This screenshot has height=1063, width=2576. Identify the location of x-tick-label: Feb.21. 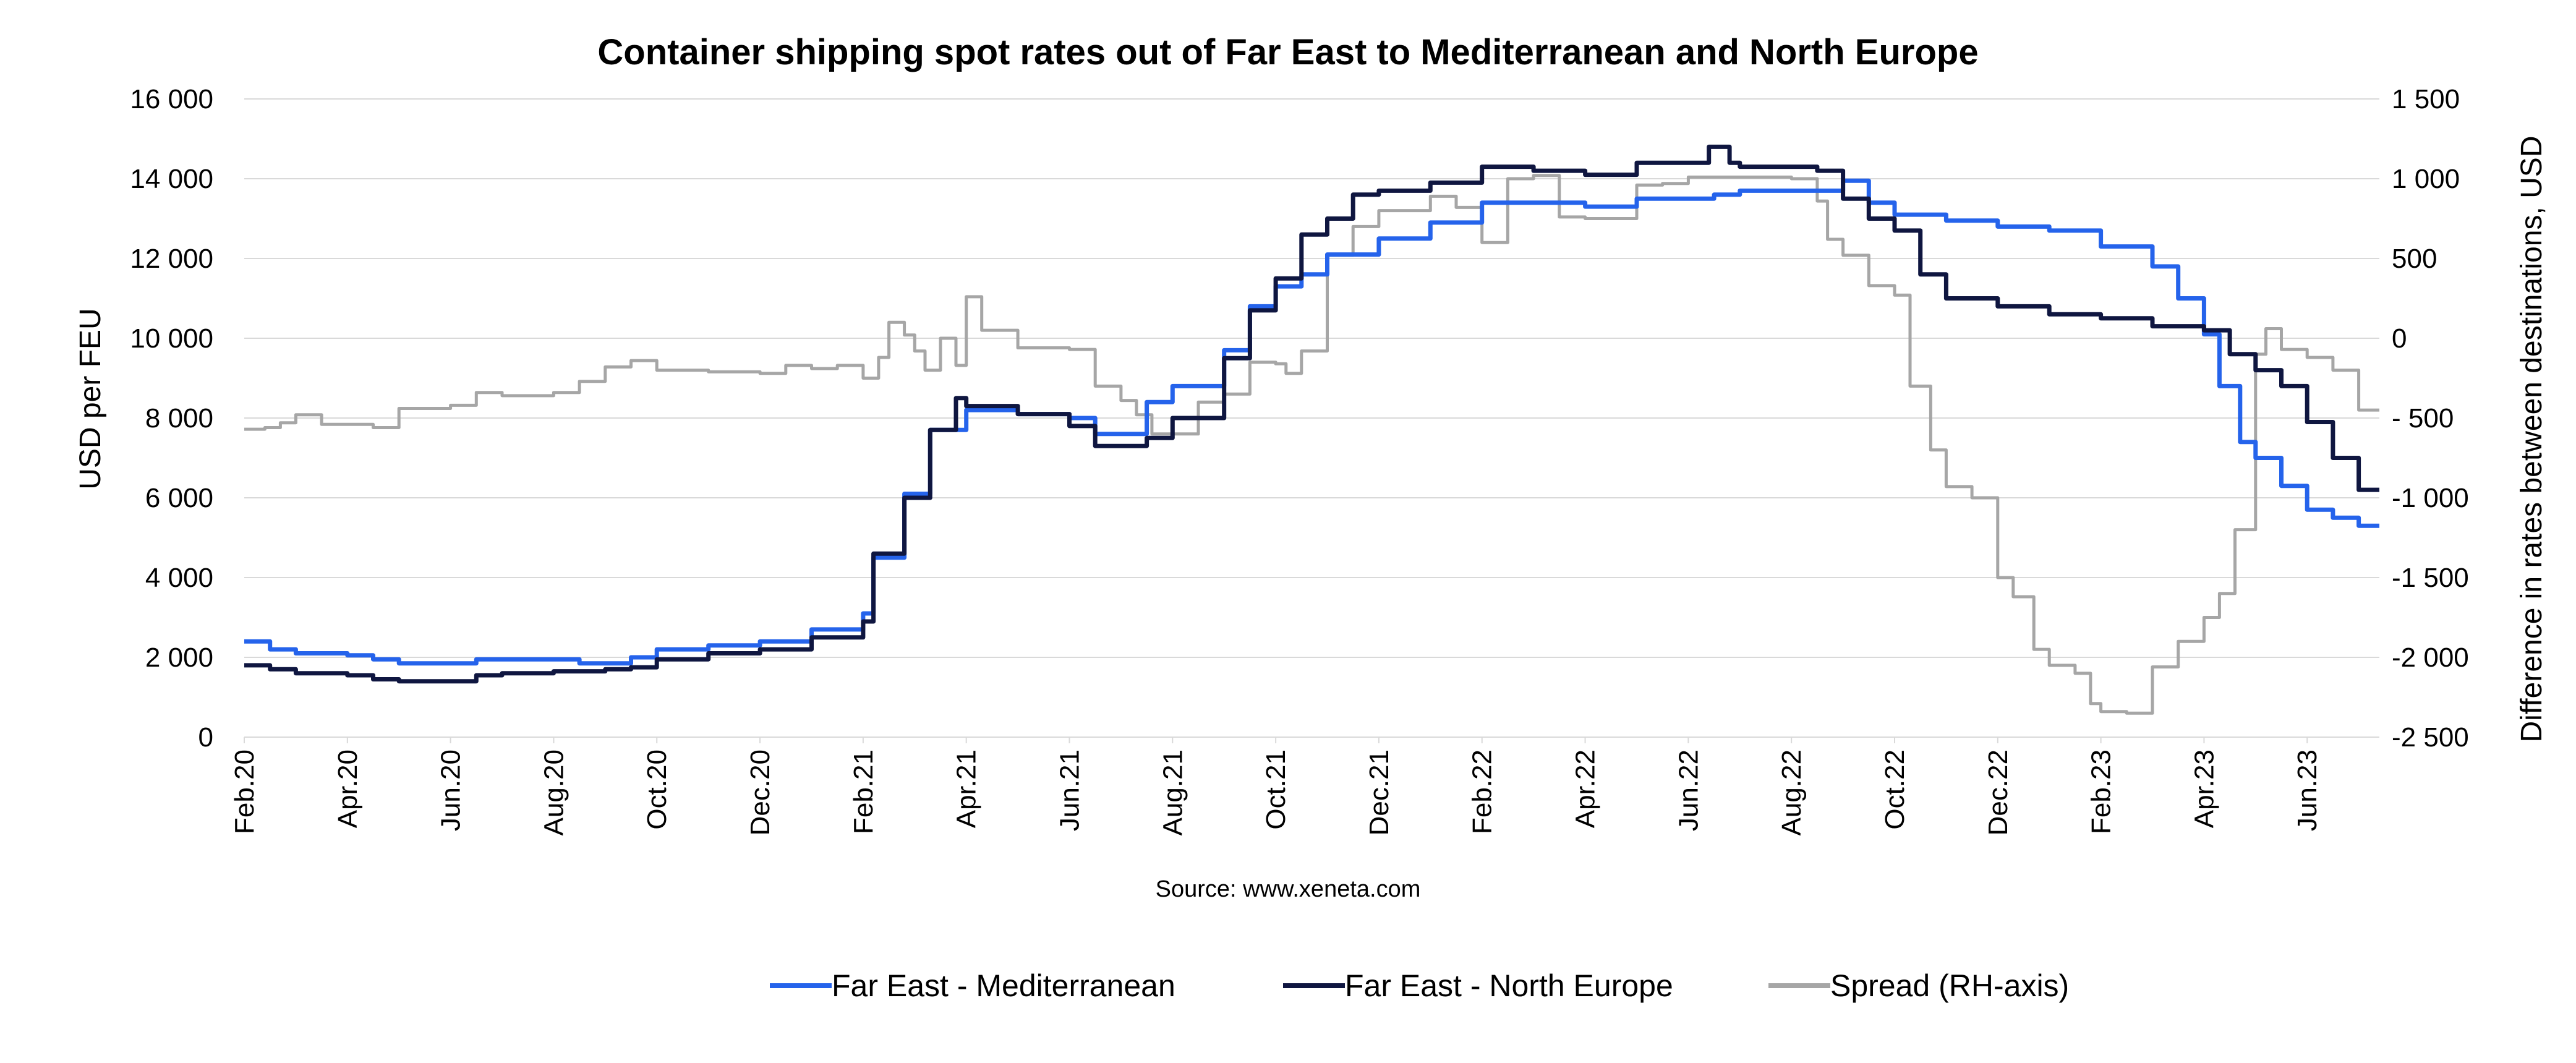
(863, 791).